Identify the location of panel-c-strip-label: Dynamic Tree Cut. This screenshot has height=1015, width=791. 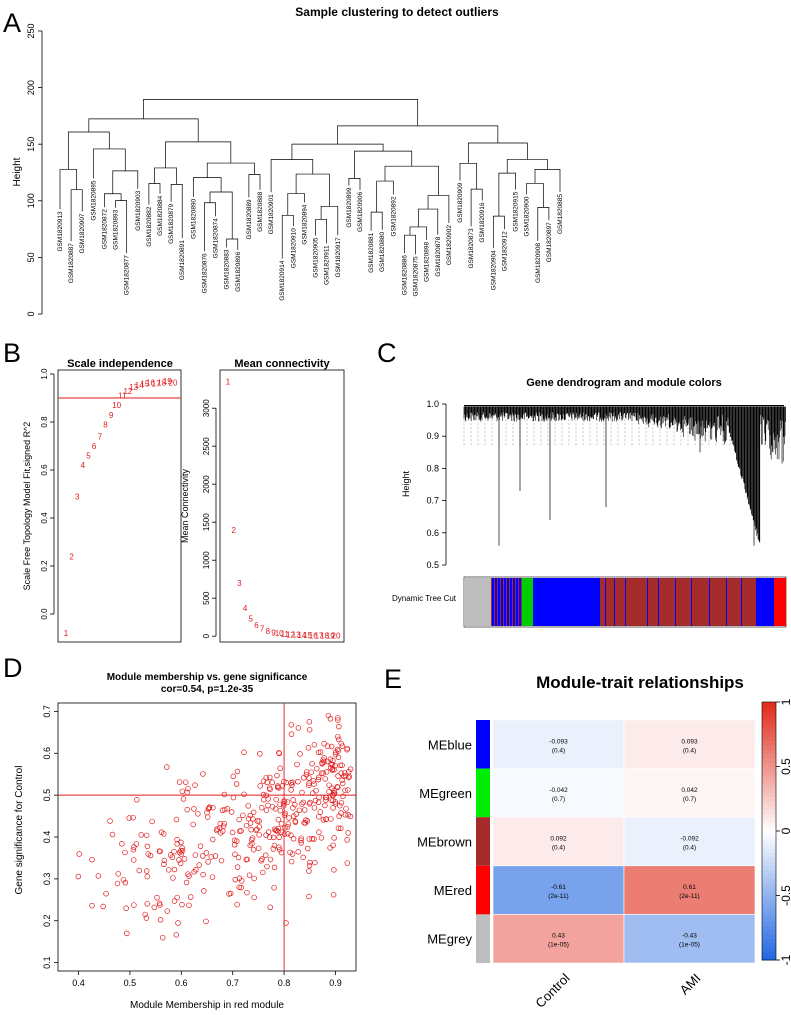
(424, 598).